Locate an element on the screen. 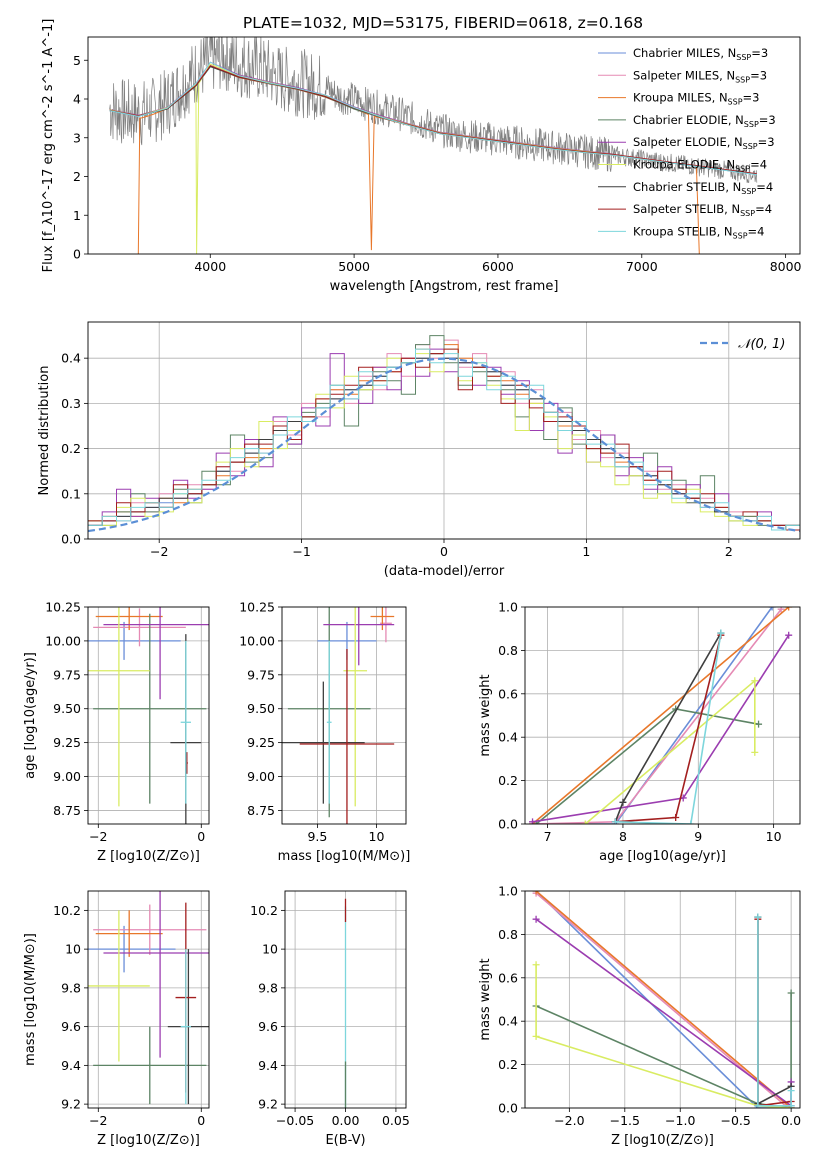 This screenshot has height=1170, width=819. mass_vs_ebv-axes: −0.05 0.00 0.05 9.2 9.4 9.6 9.8 10 10.2 E(B-V) is located at coordinates (330, 1019).